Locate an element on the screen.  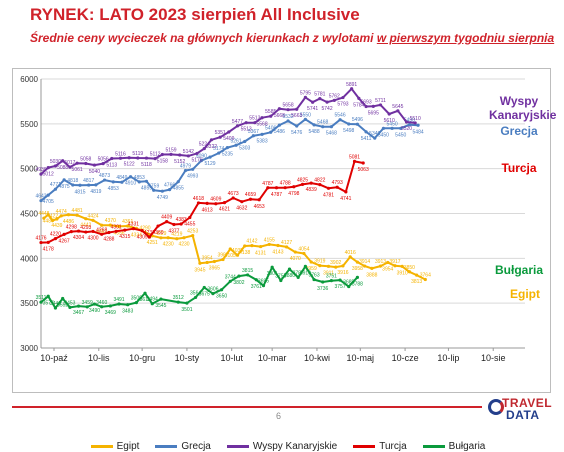
data-label: 4815 is located at coordinates (79, 192).